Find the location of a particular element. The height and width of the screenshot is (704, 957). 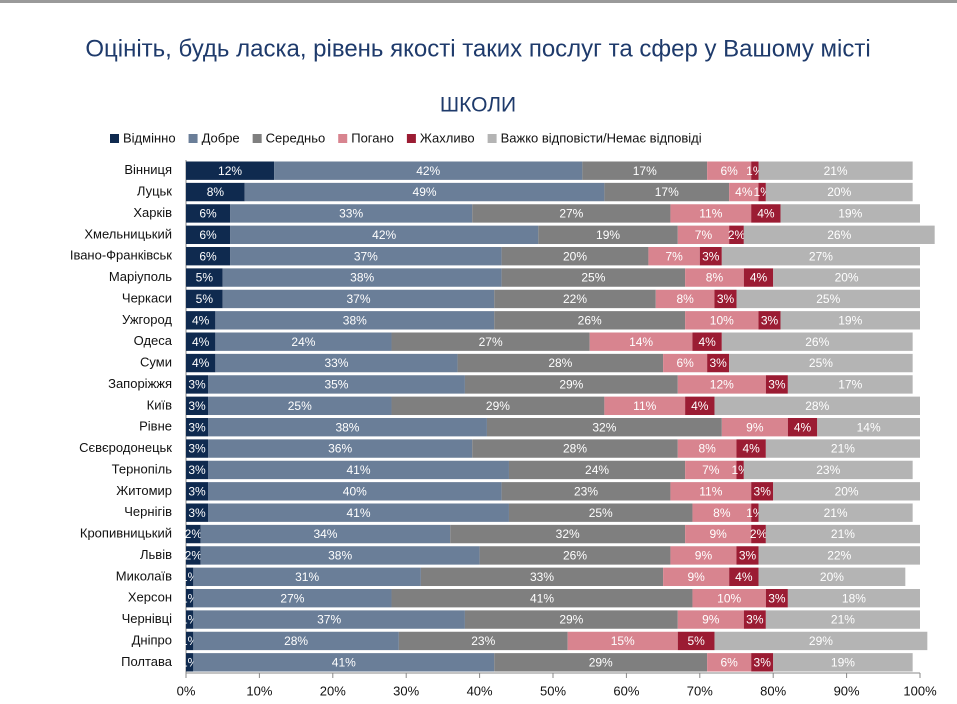

value-label: 33% is located at coordinates (351, 214).